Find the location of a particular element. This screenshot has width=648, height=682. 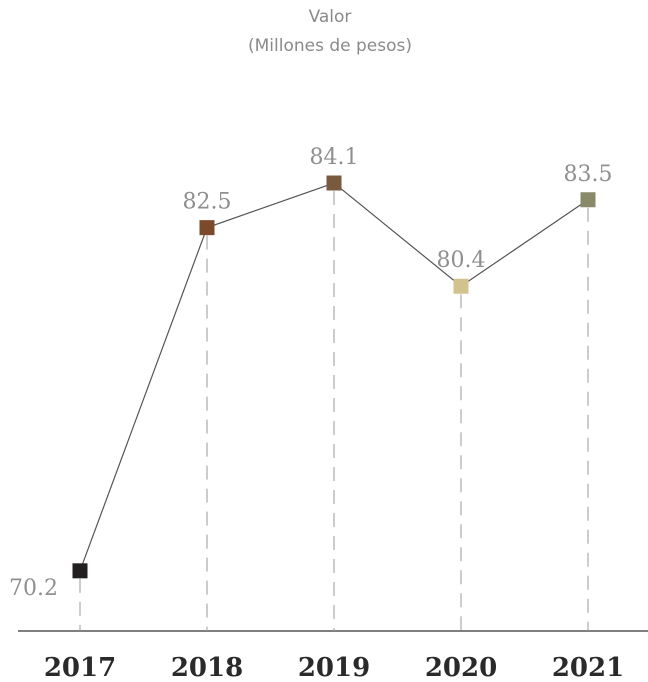

year-label-2019: 2019 is located at coordinates (334, 667).